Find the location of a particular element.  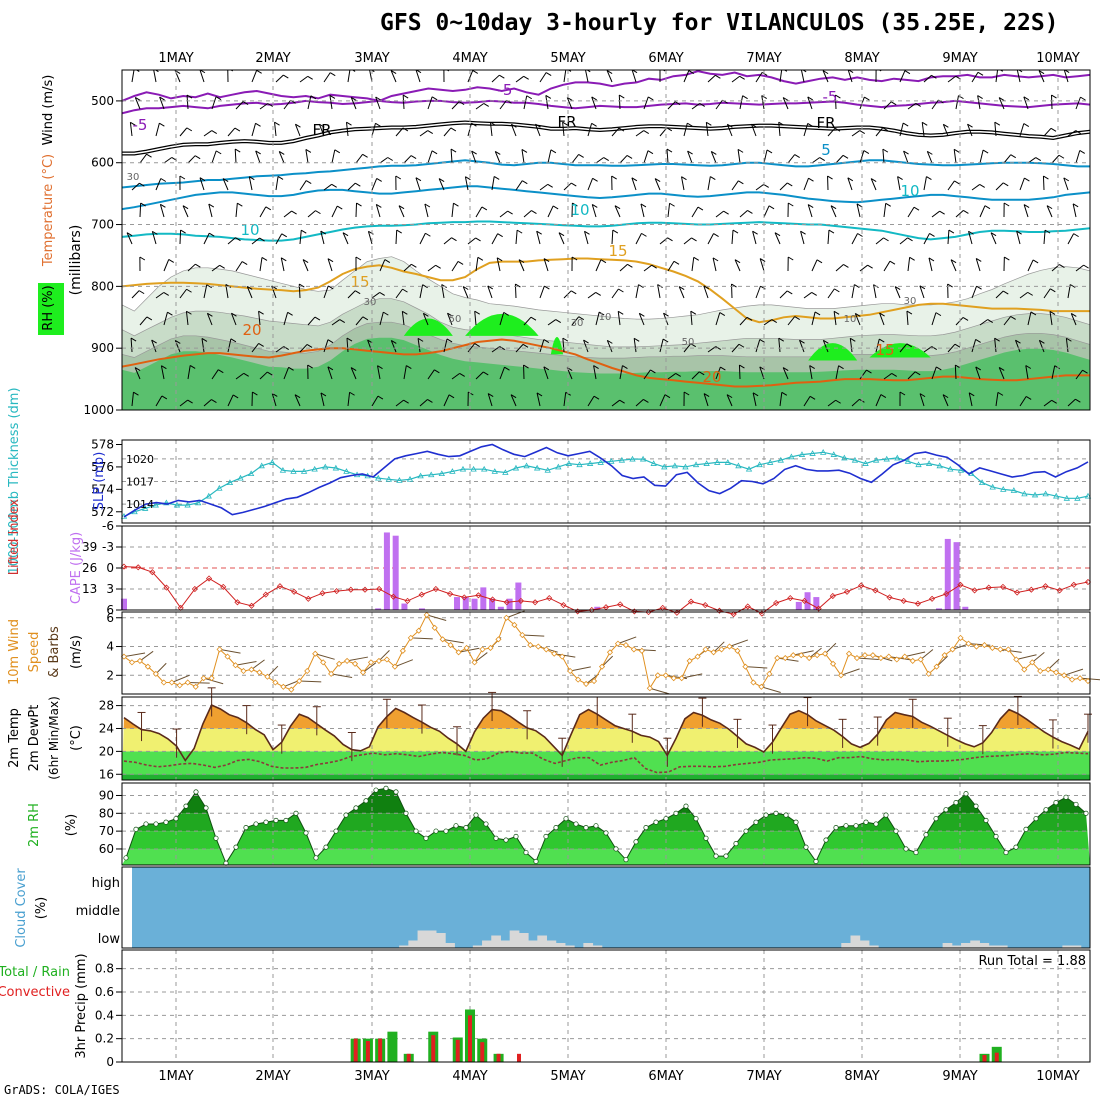

cape-bar is located at coordinates (965, 608).